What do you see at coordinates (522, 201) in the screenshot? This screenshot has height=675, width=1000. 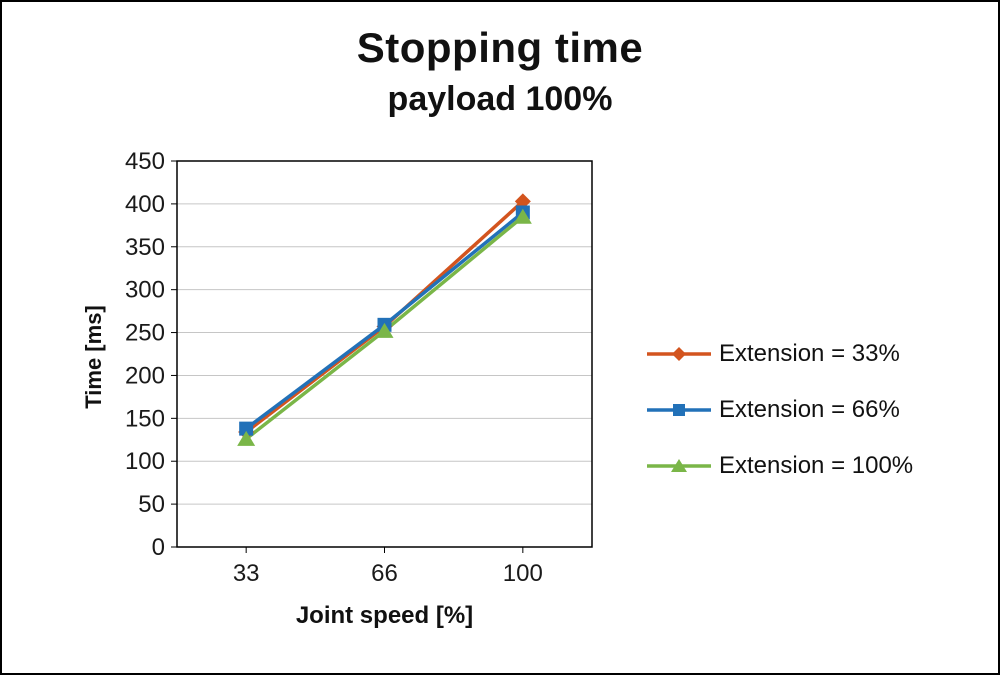 I see `marker-diamond` at bounding box center [522, 201].